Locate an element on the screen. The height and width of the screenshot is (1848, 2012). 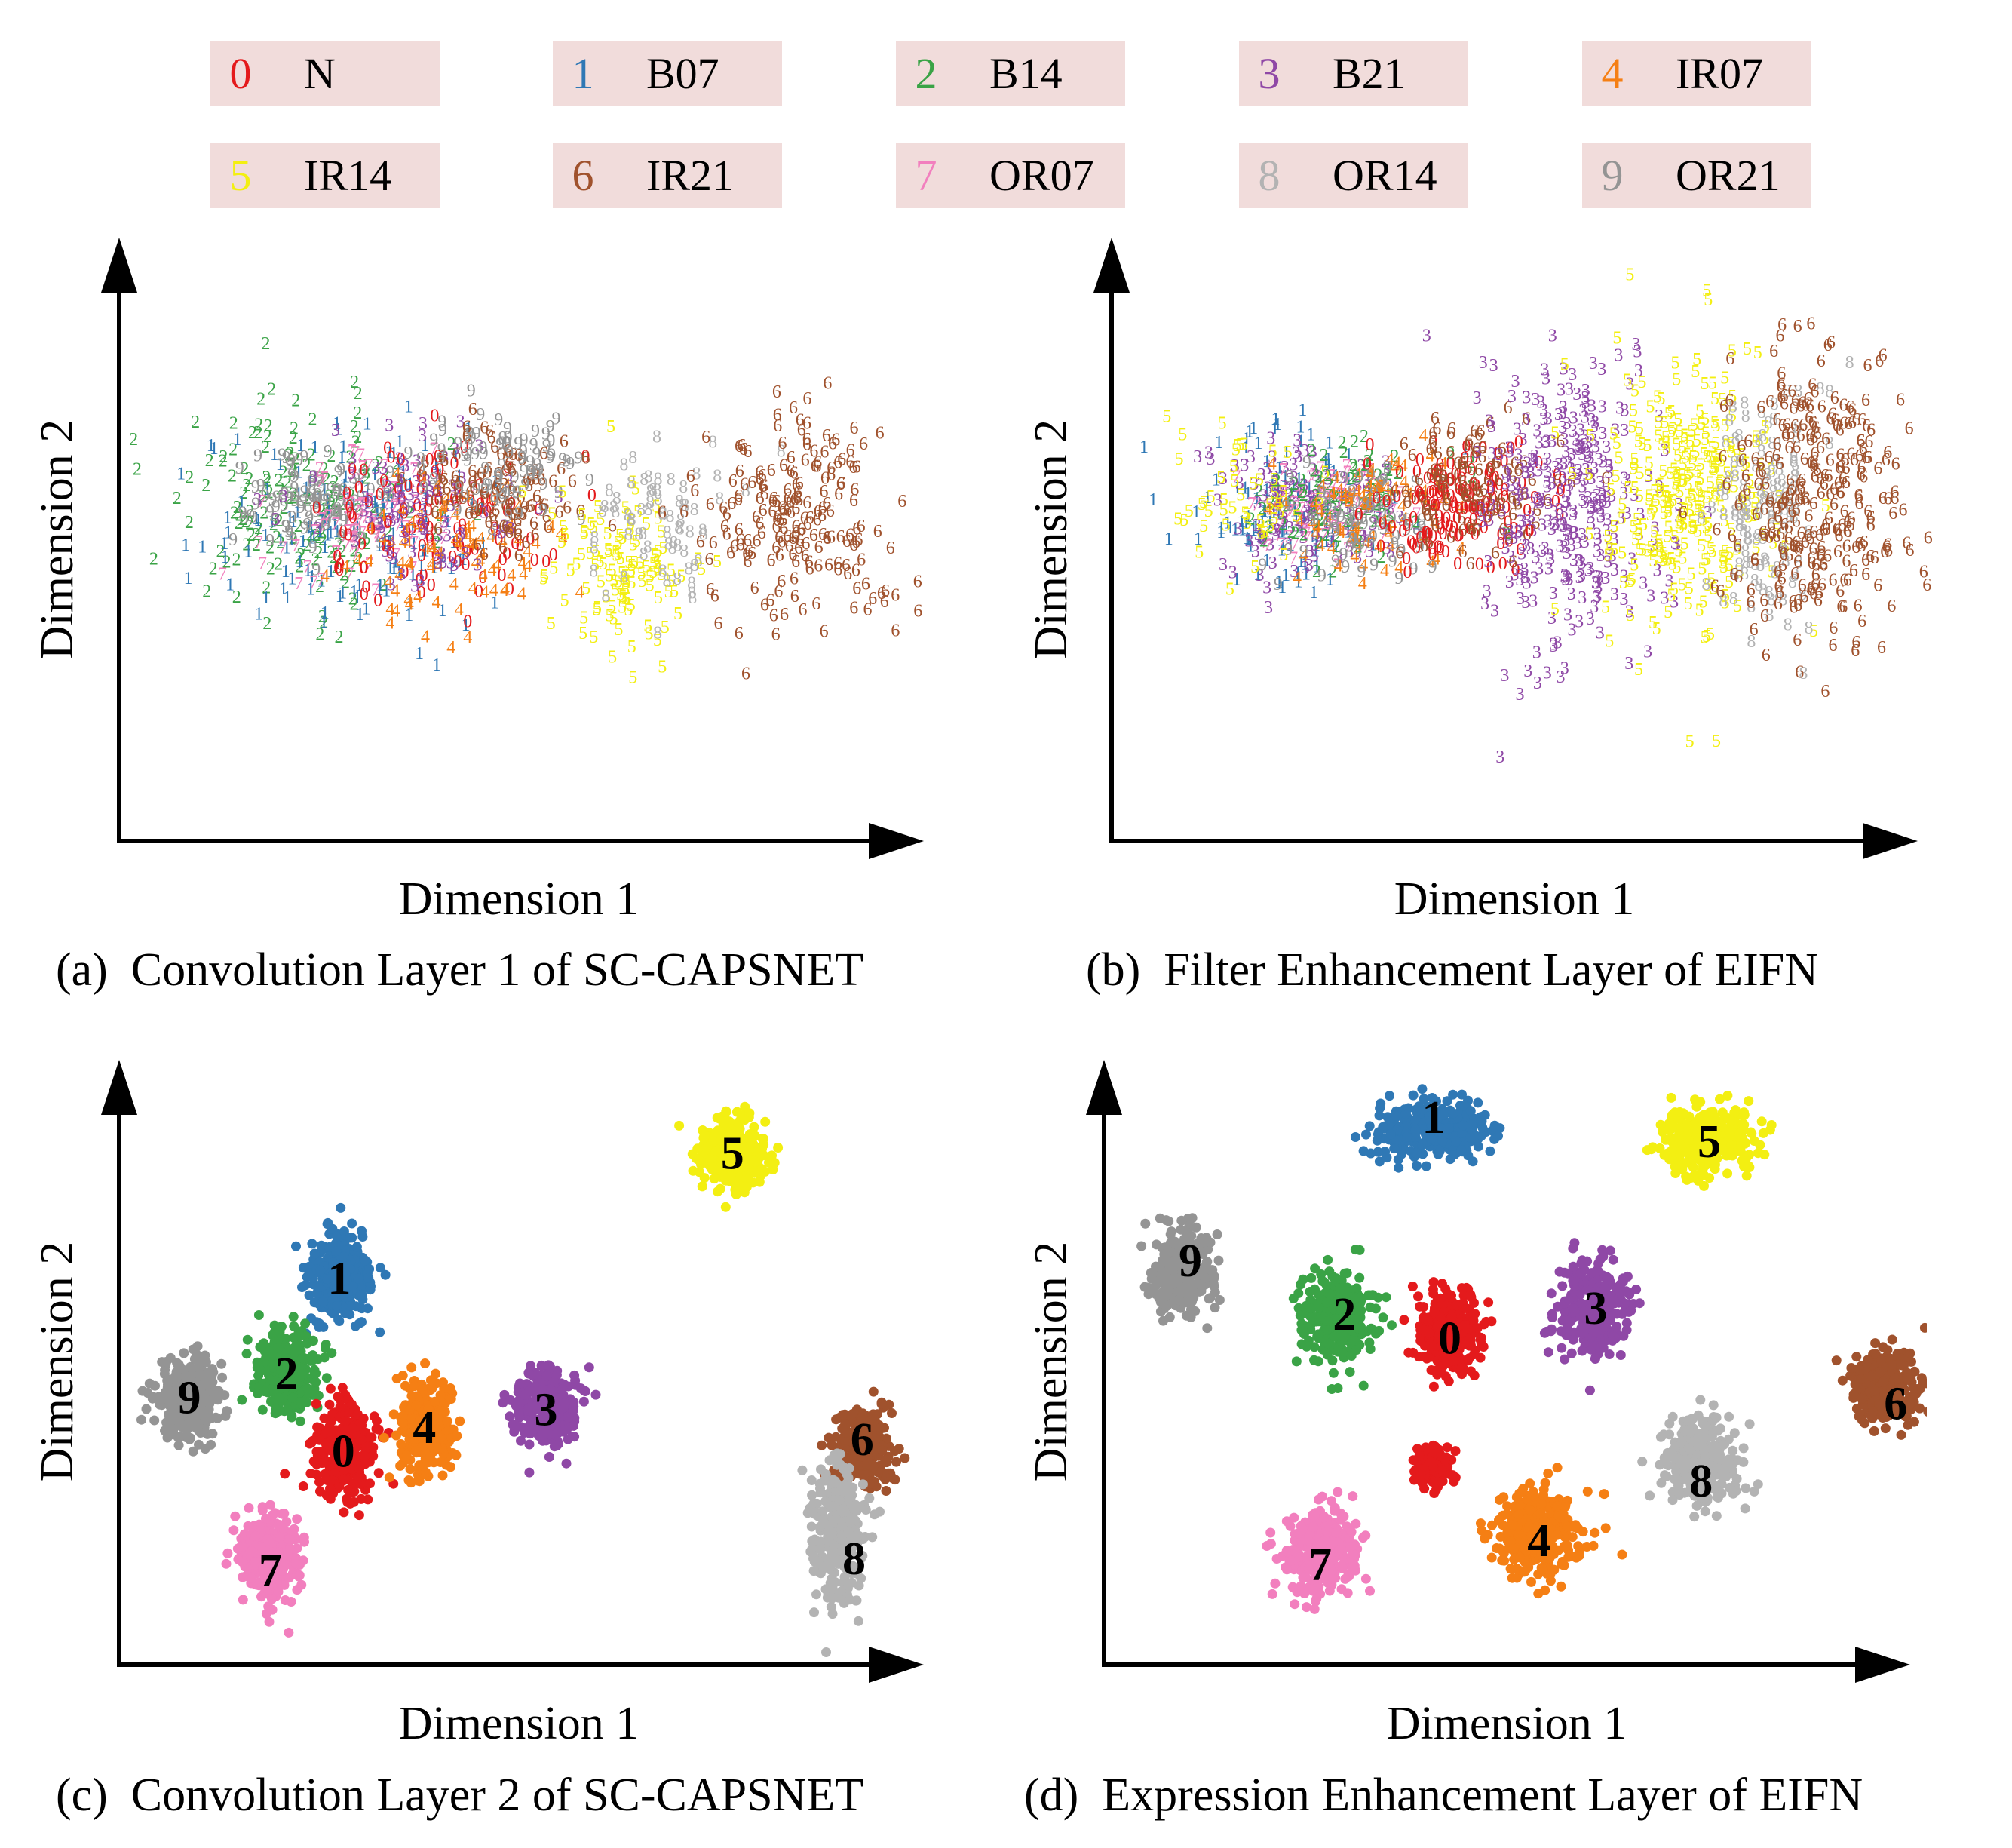
legend-digit: 9 is located at coordinates (1613, 175).